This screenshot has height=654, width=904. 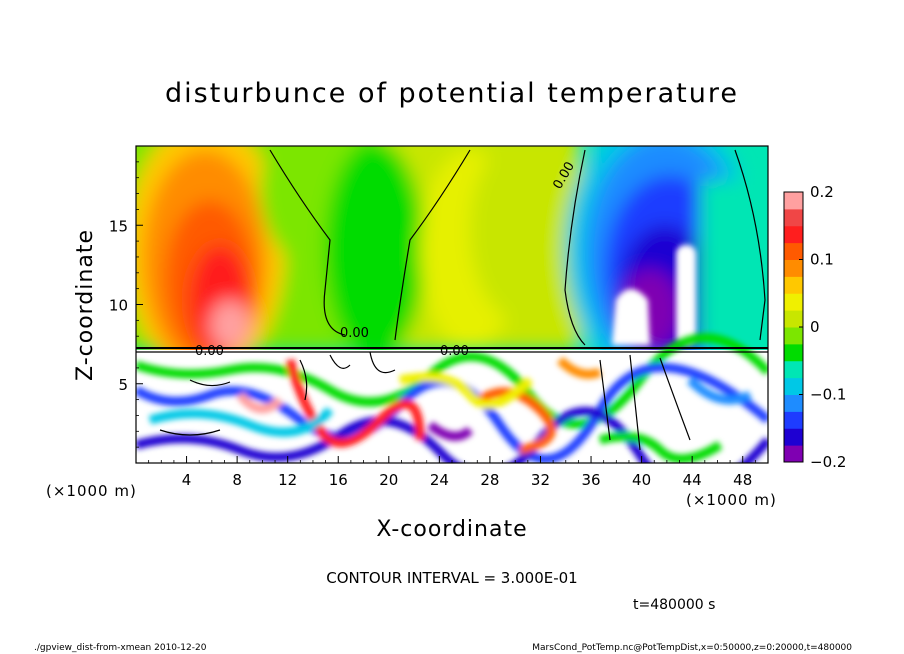 What do you see at coordinates (540, 480) in the screenshot?
I see `x-tick-label: 32` at bounding box center [540, 480].